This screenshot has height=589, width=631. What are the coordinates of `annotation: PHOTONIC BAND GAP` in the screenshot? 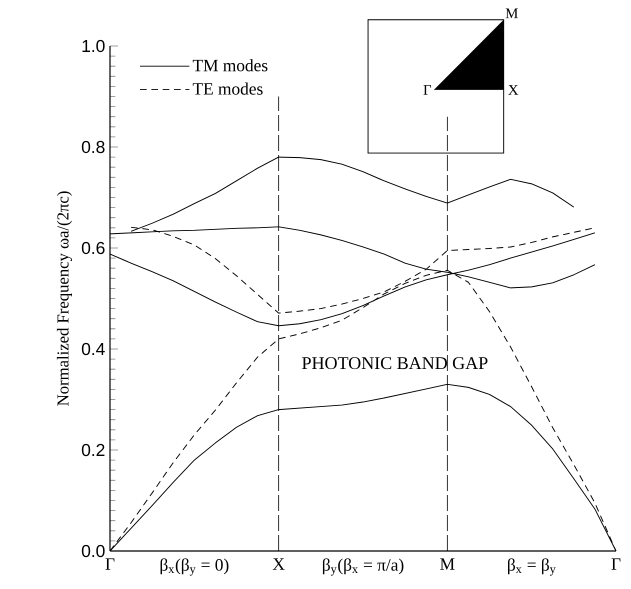 It's located at (395, 363).